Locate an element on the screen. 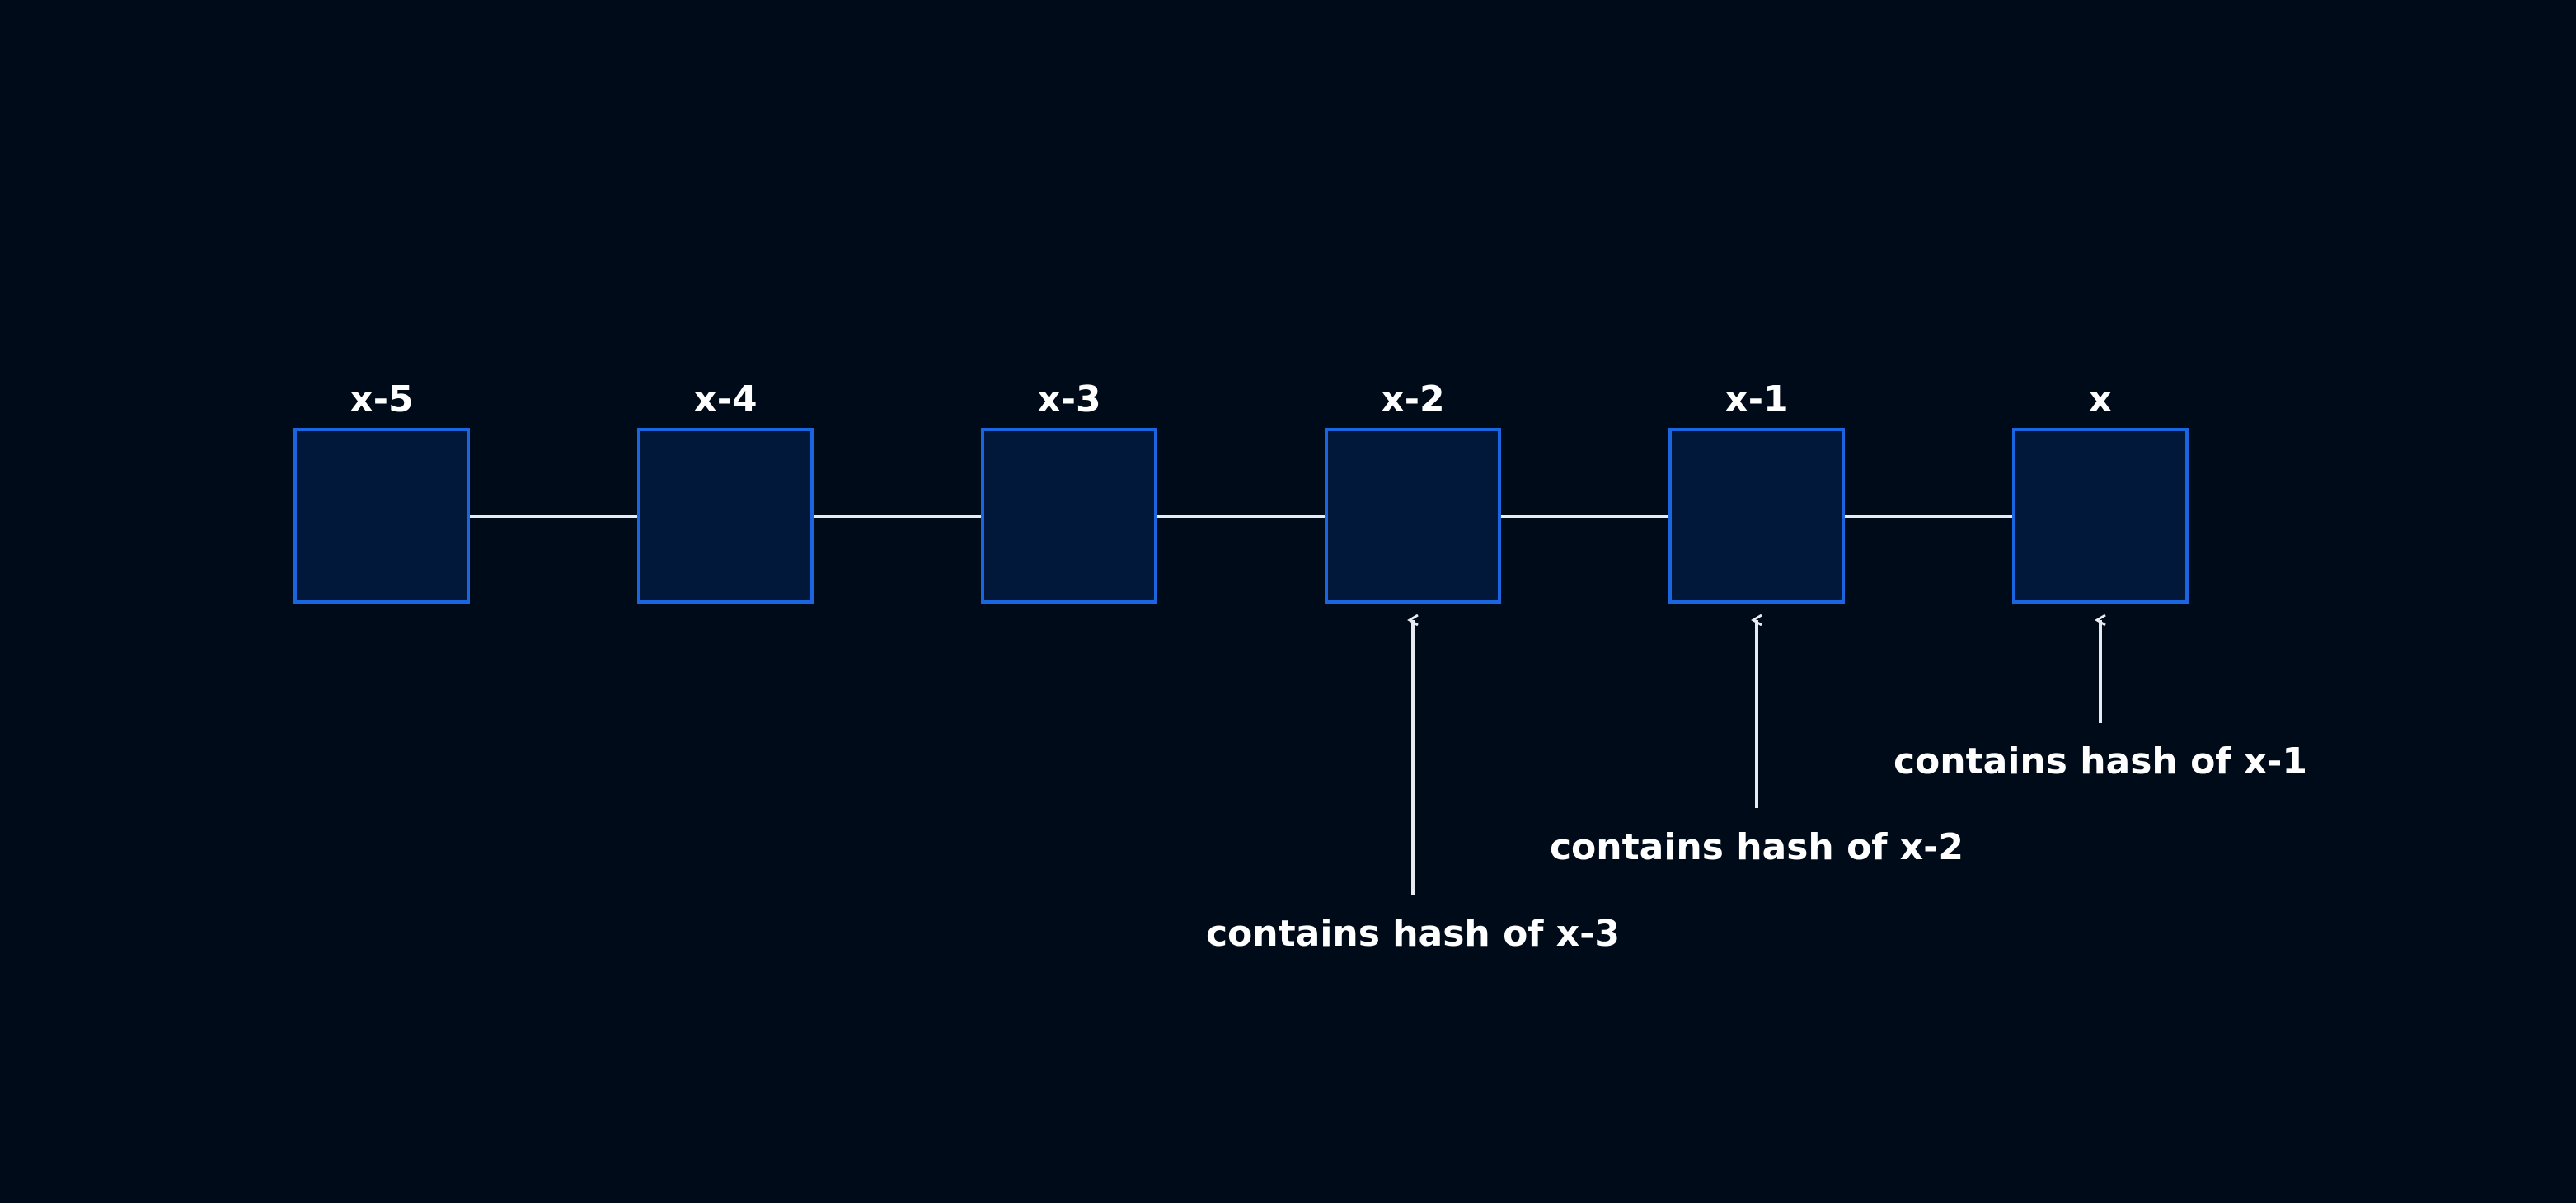  block-x-3: x-3 is located at coordinates (1069, 491).